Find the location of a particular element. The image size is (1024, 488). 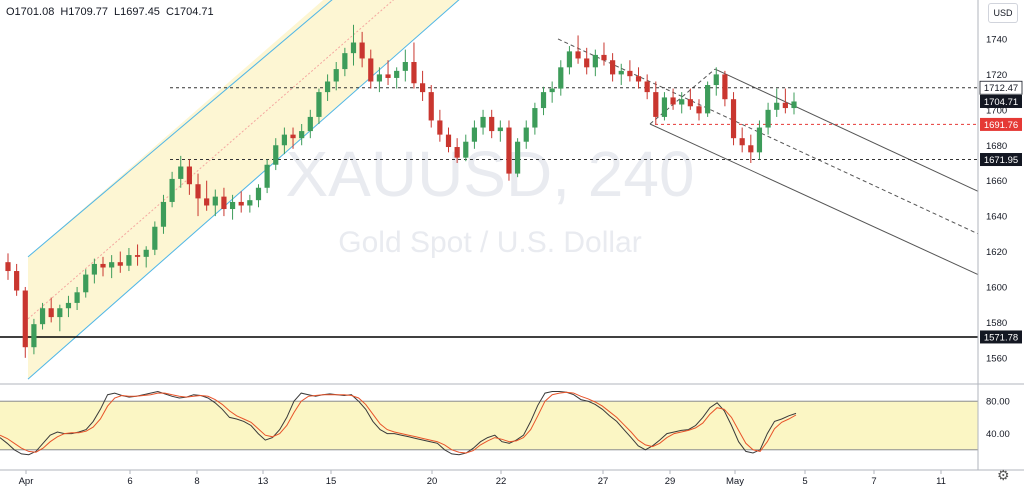

oscillator-pane is located at coordinates (489, 423).